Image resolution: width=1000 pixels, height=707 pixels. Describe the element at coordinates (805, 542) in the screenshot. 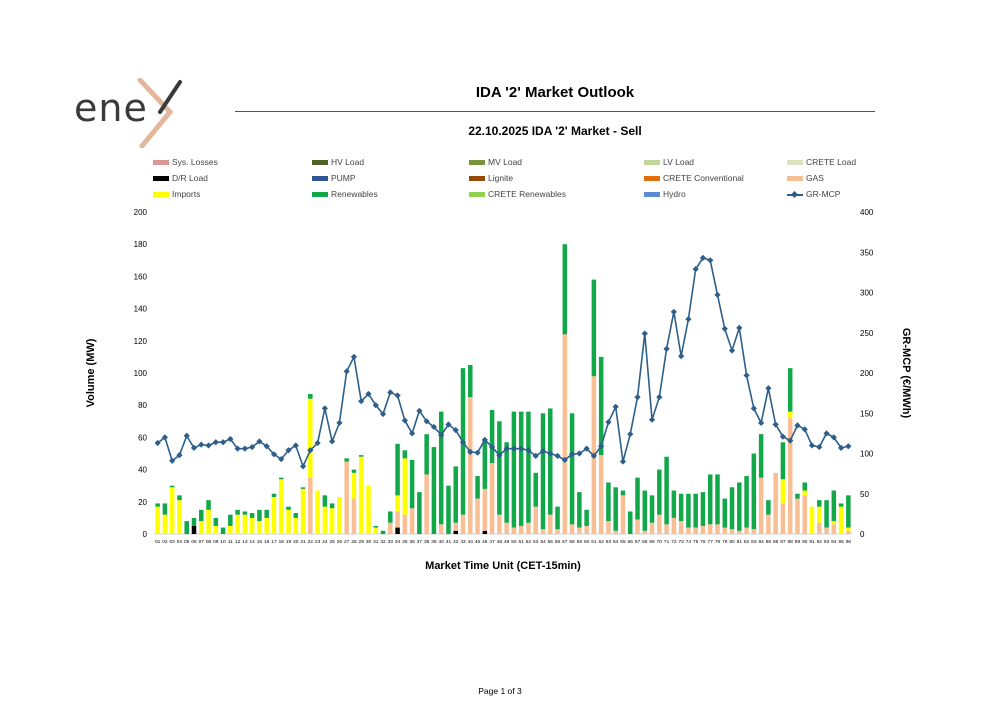

I see `x-tick-label: 90` at that location.